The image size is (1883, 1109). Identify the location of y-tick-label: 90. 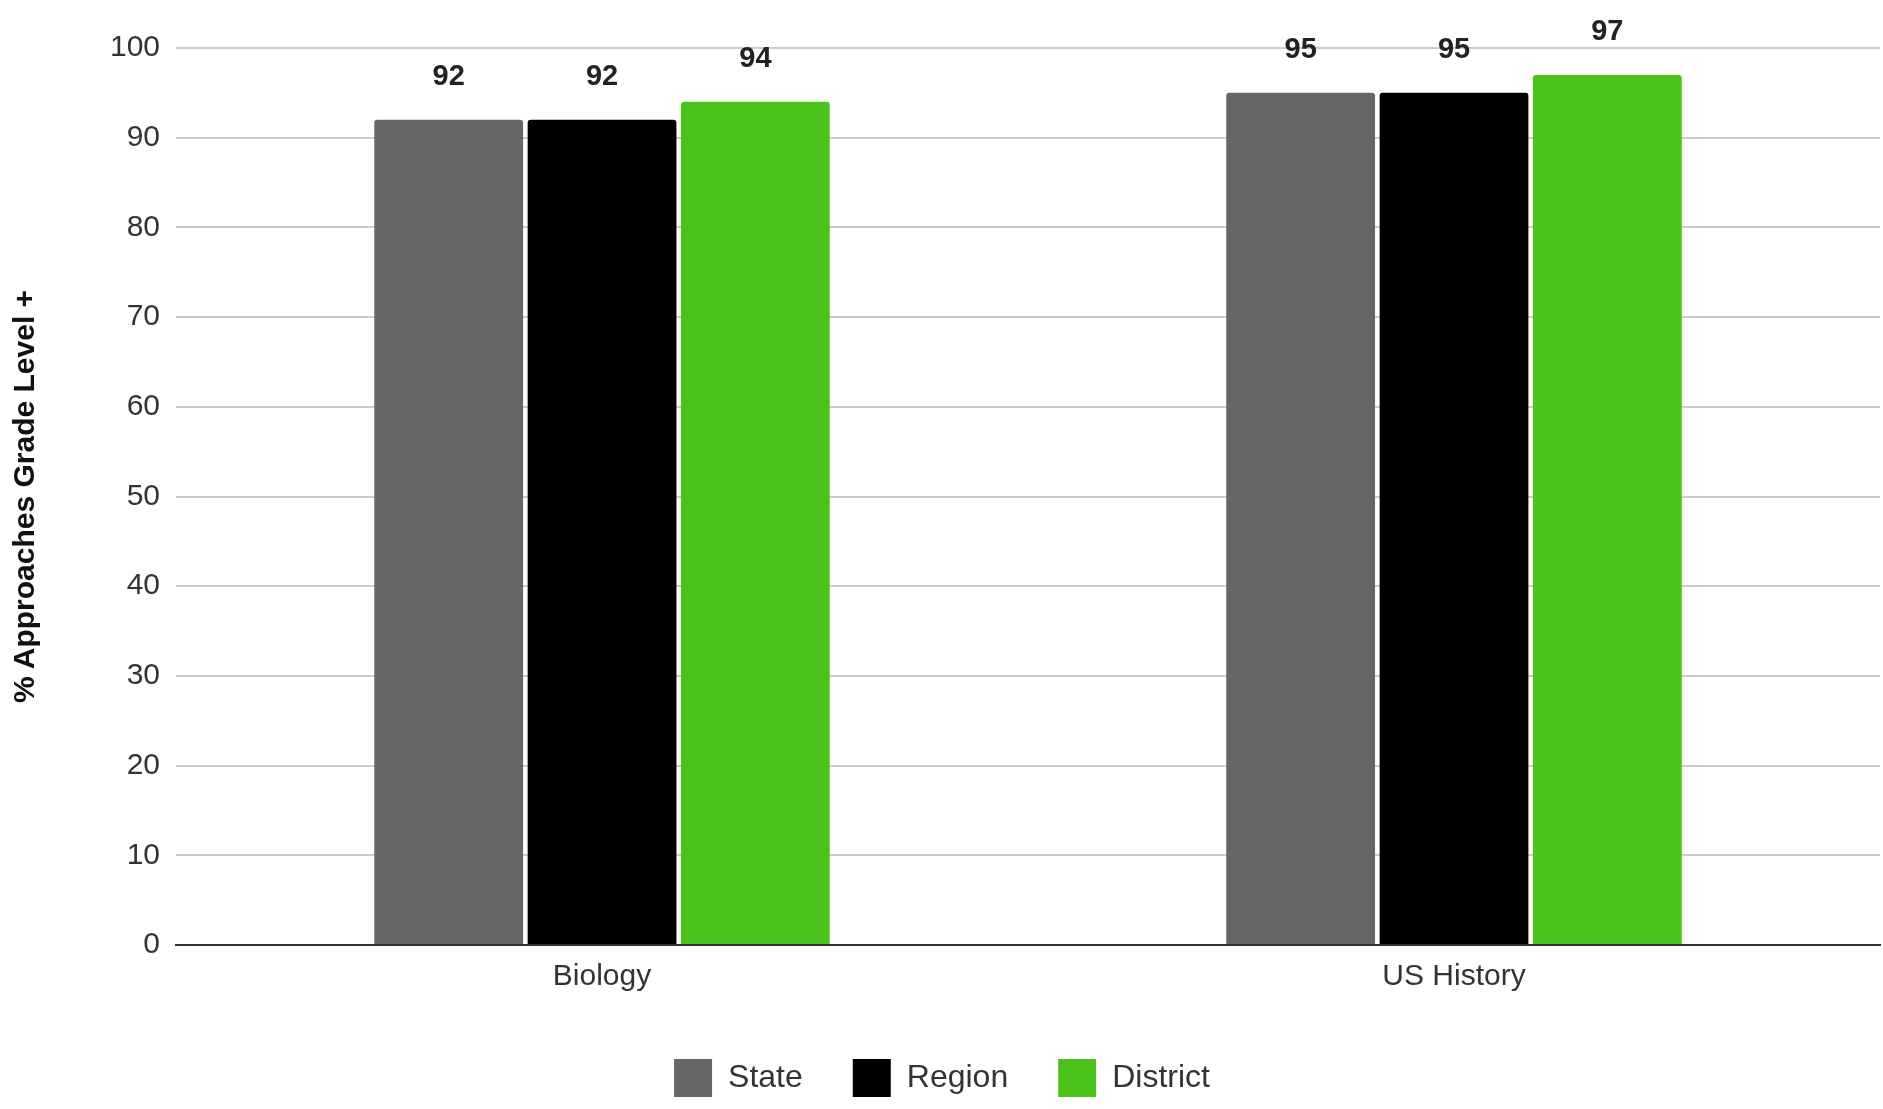
(143, 135).